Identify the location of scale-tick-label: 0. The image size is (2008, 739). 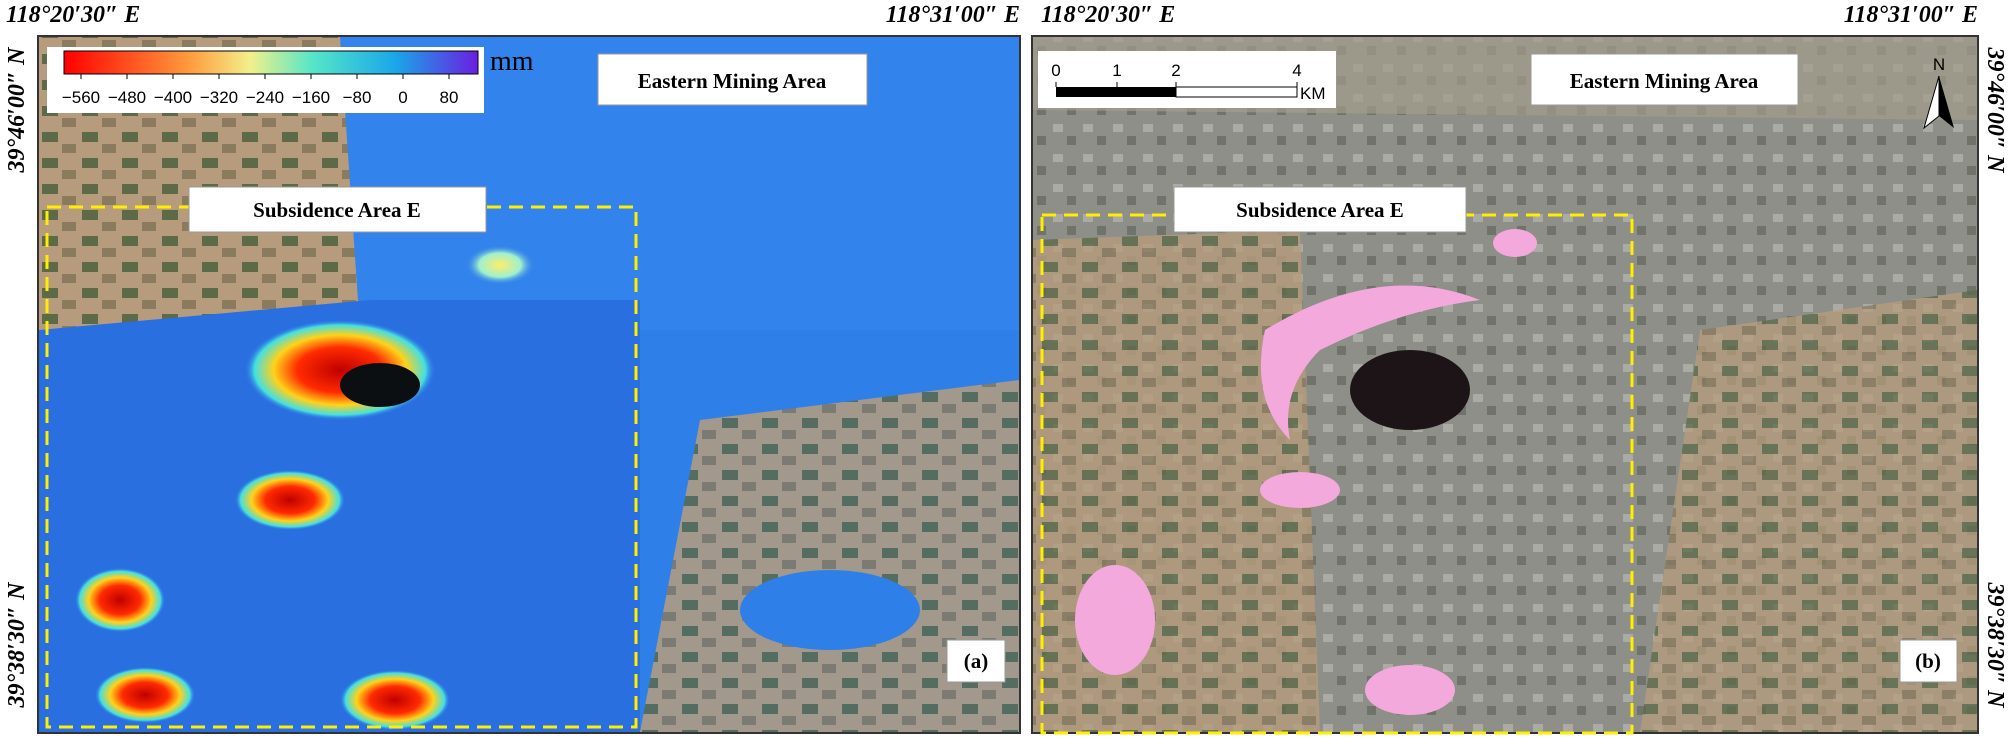
(1055, 70).